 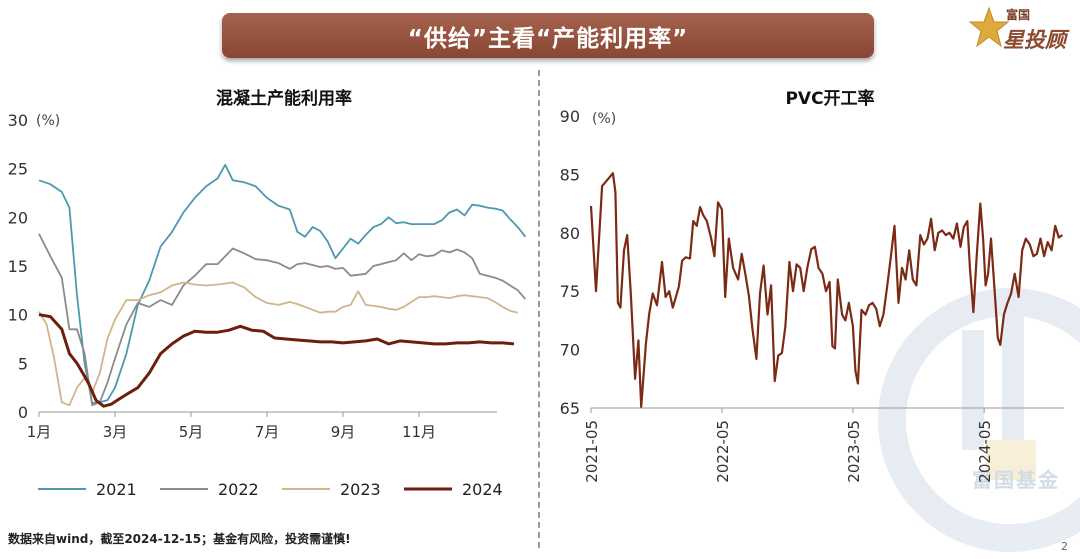 What do you see at coordinates (191, 432) in the screenshot?
I see `left-x-tick-label: 5月` at bounding box center [191, 432].